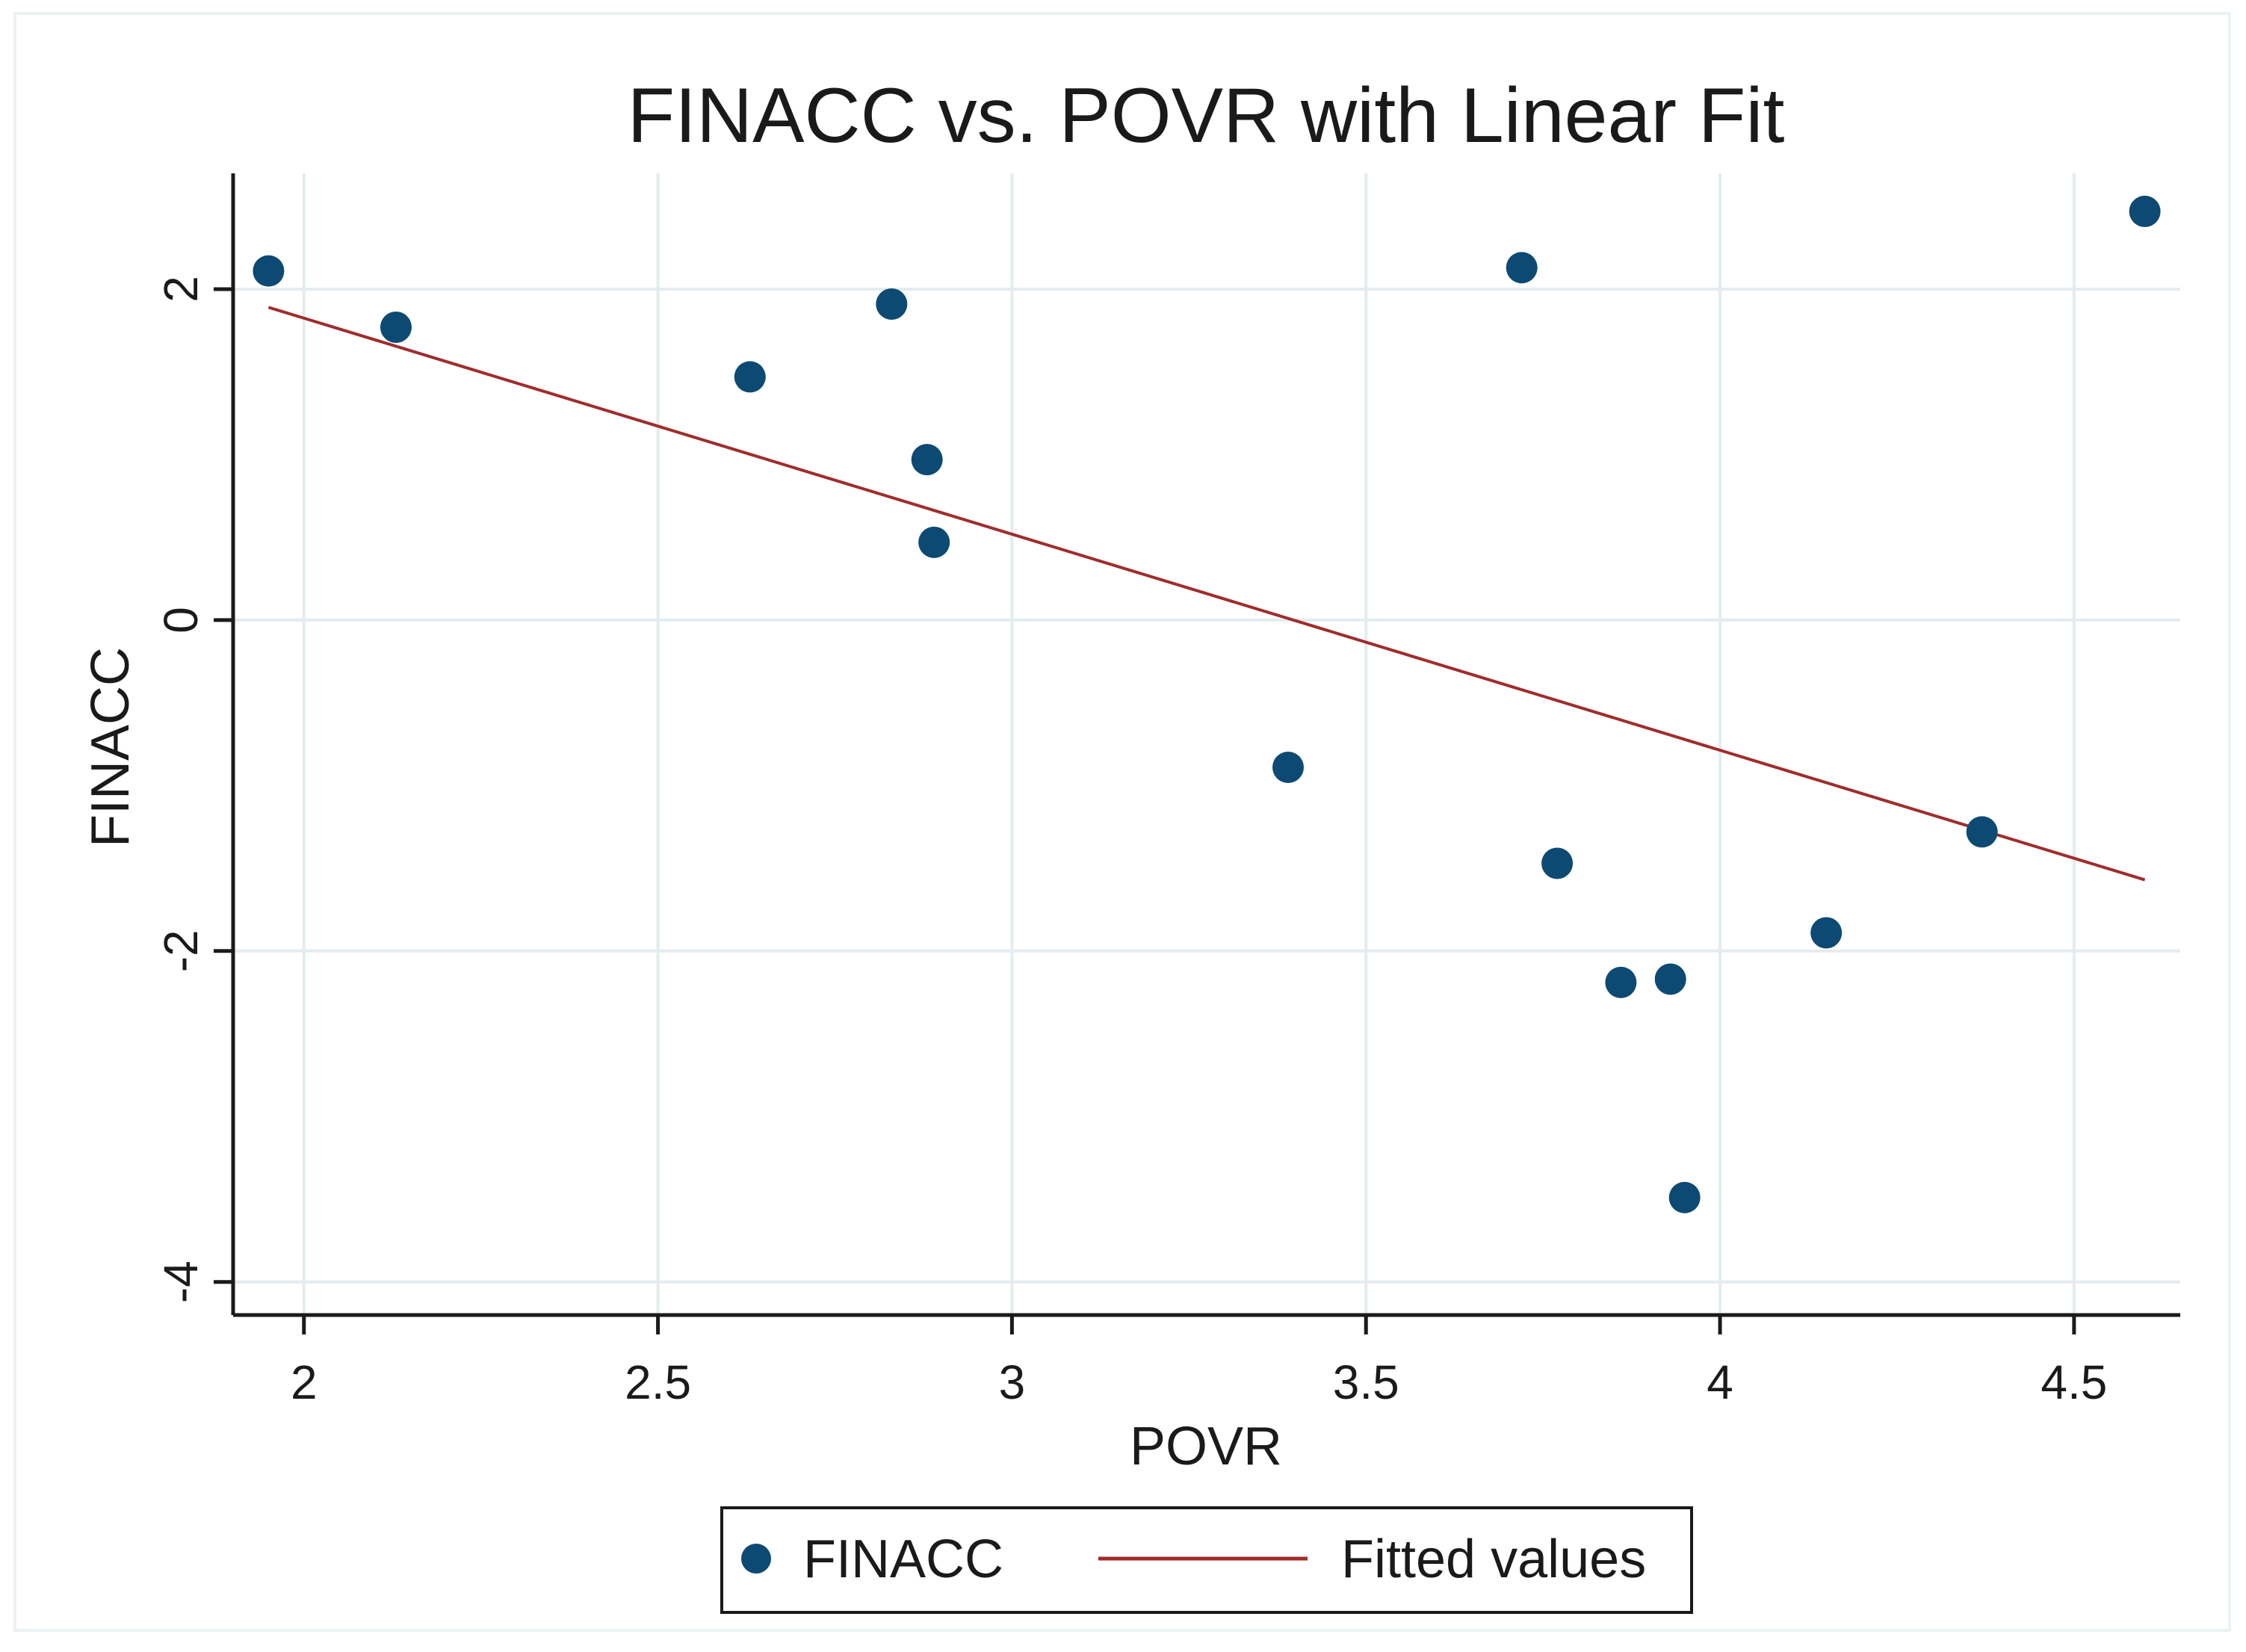  Describe the element at coordinates (1493, 1559) in the screenshot. I see `legend-label-fitted-values: Fitted values` at that location.